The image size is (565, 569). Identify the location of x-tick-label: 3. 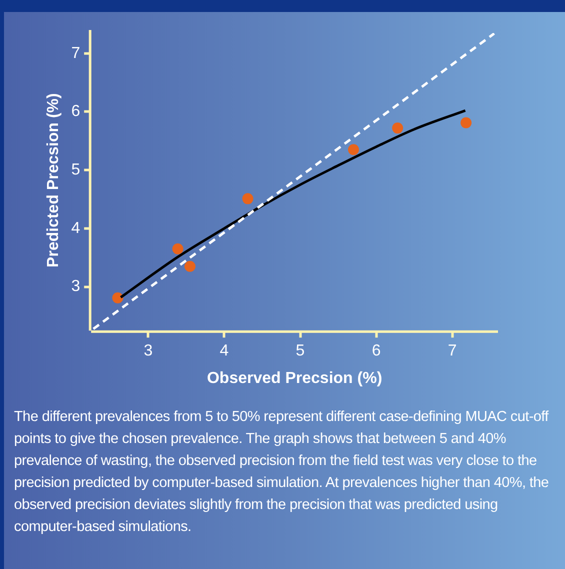
(148, 351).